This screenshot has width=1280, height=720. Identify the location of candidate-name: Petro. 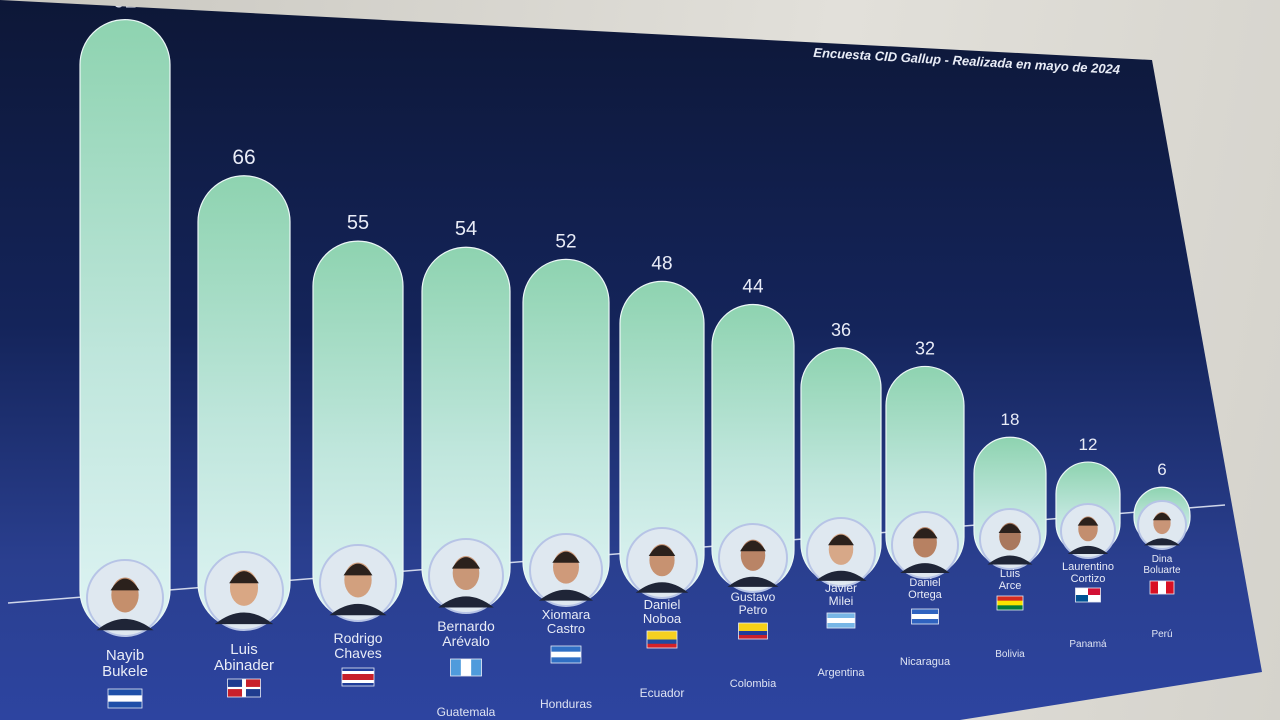
(753, 610).